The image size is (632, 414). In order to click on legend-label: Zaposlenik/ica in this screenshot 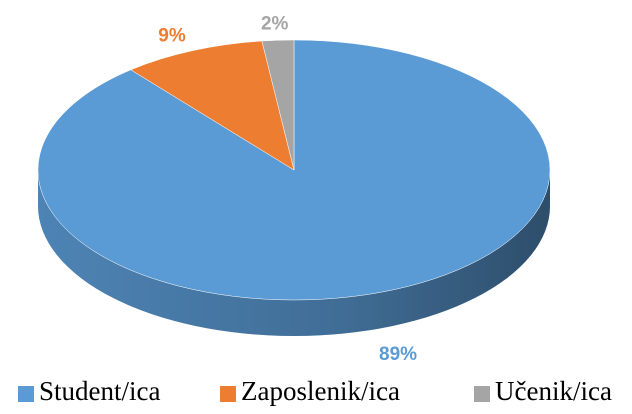, I will do `click(320, 391)`.